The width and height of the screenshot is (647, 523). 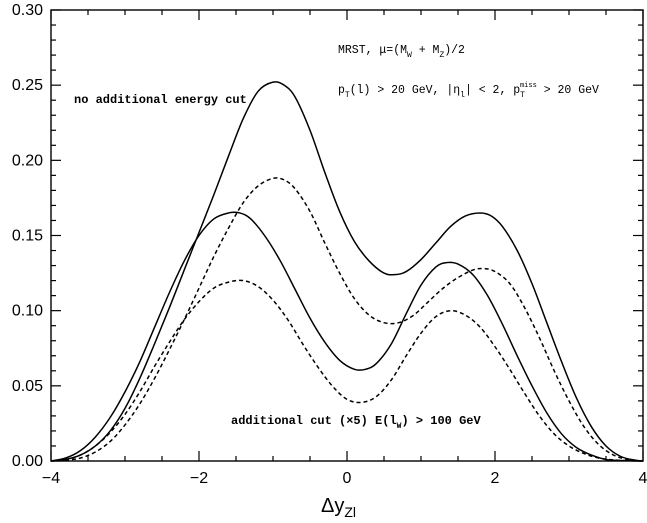 What do you see at coordinates (401, 52) in the screenshot?
I see `annotation-pdf-scale: MRST, μ=(MW + MZ)/2` at bounding box center [401, 52].